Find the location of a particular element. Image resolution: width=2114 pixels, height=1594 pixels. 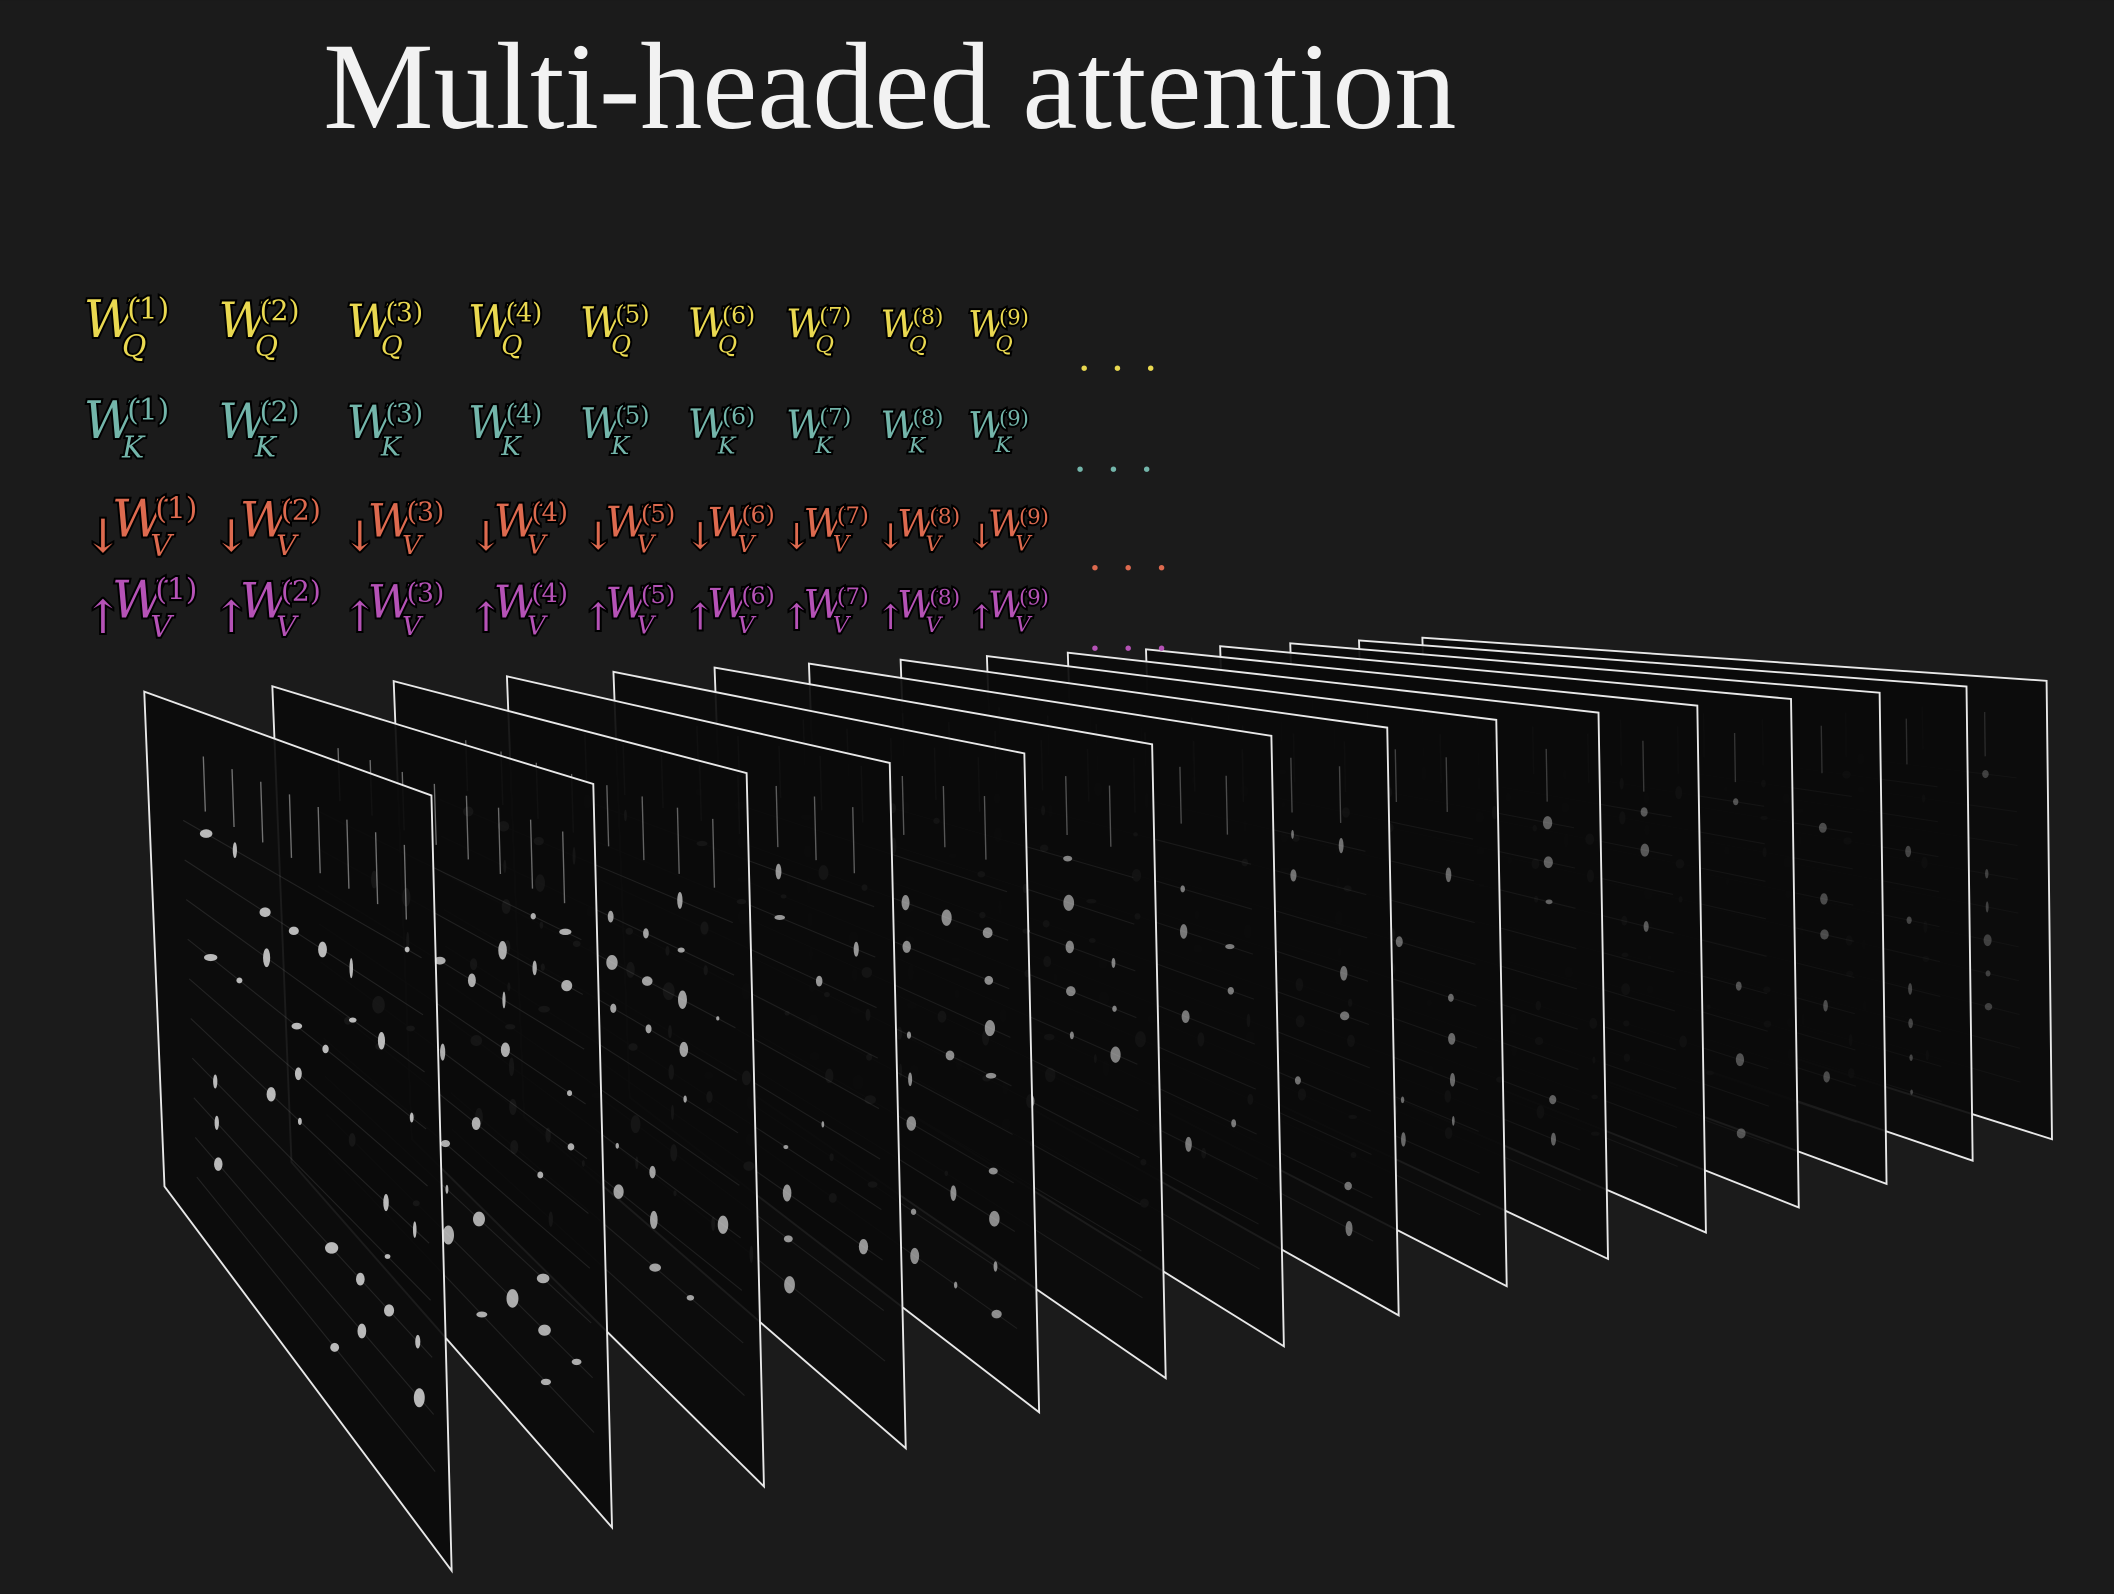

matrix-label: ↓W(3)V is located at coordinates (393, 527).